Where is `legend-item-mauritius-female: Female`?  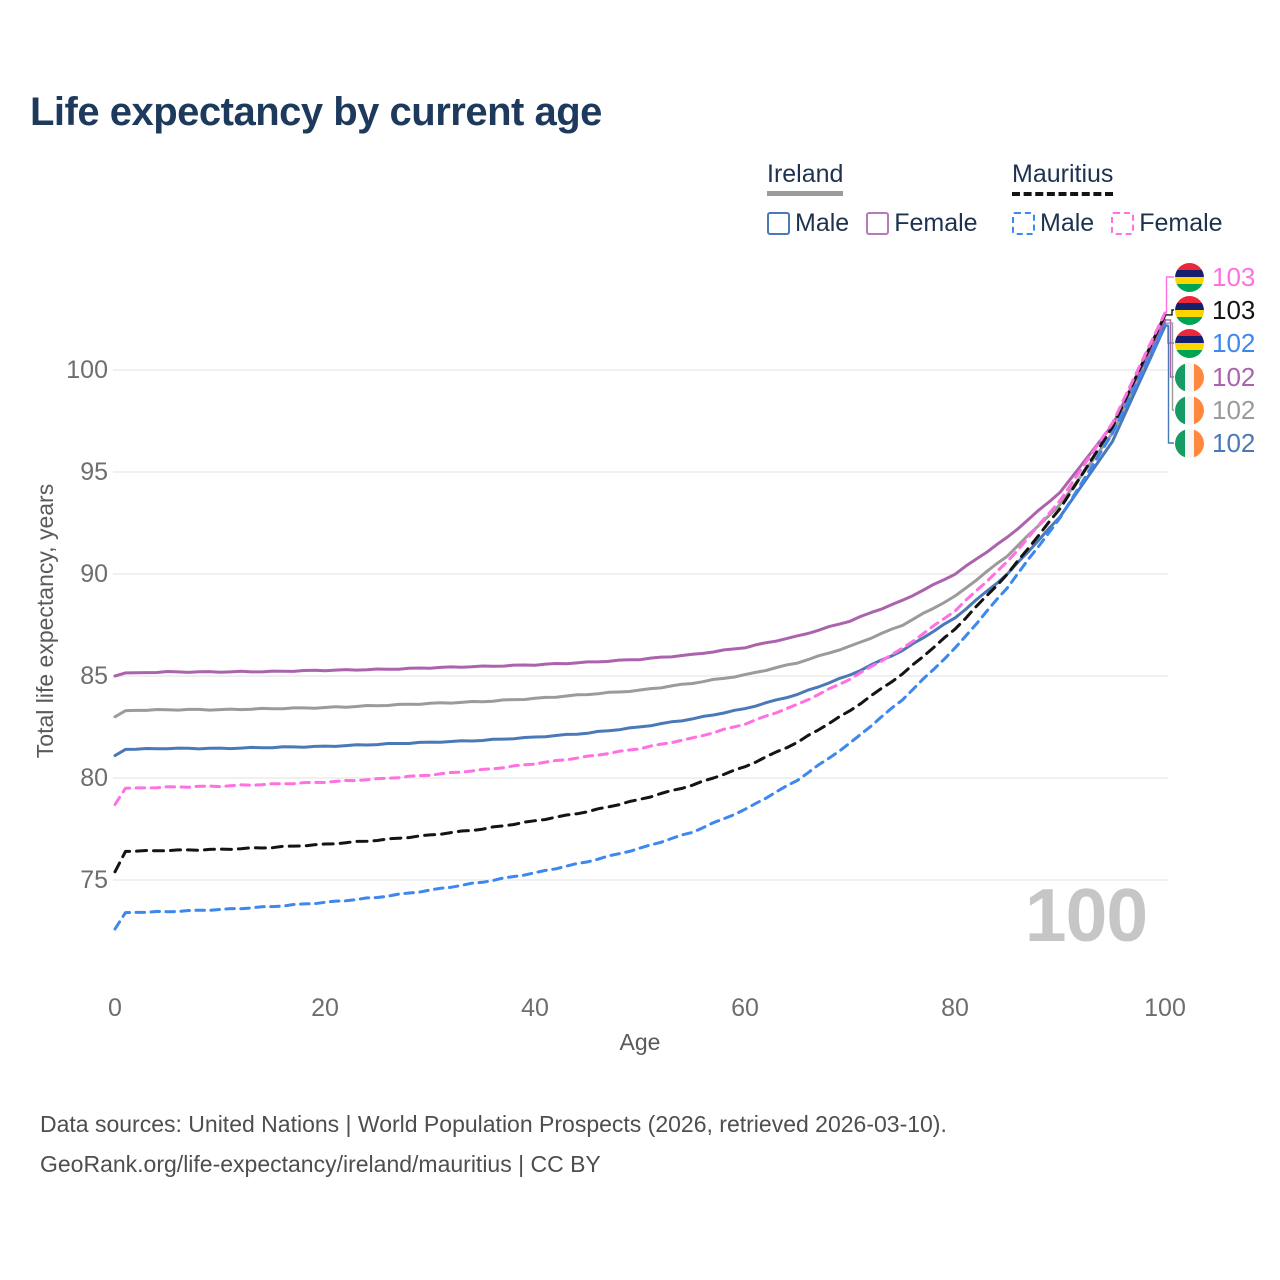
legend-item-mauritius-female: Female is located at coordinates (1167, 223).